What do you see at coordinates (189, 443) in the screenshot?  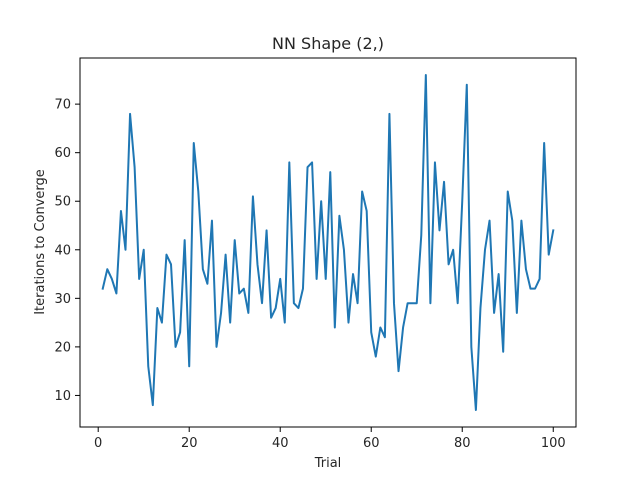 I see `x-tick-label: 20` at bounding box center [189, 443].